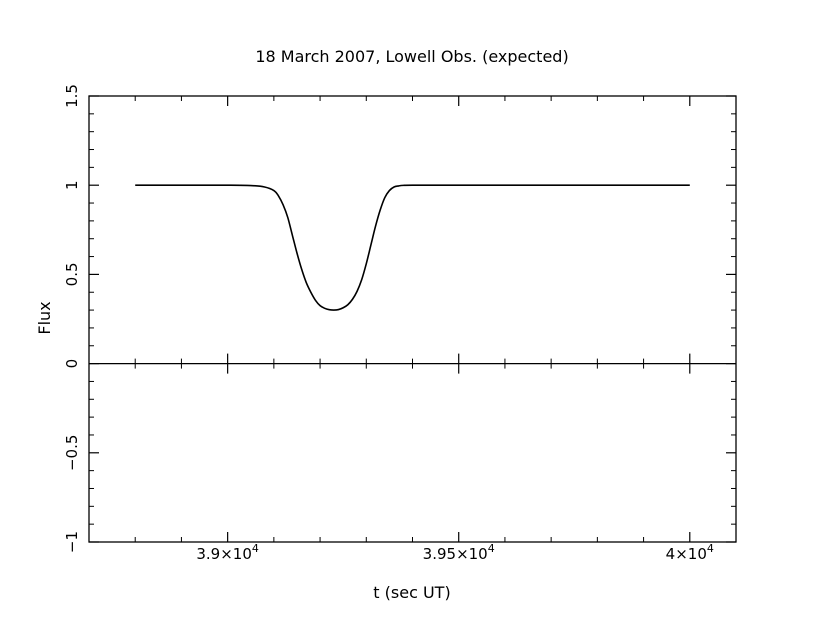  What do you see at coordinates (459, 552) in the screenshot?
I see `x-tick-label: 3.95×104` at bounding box center [459, 552].